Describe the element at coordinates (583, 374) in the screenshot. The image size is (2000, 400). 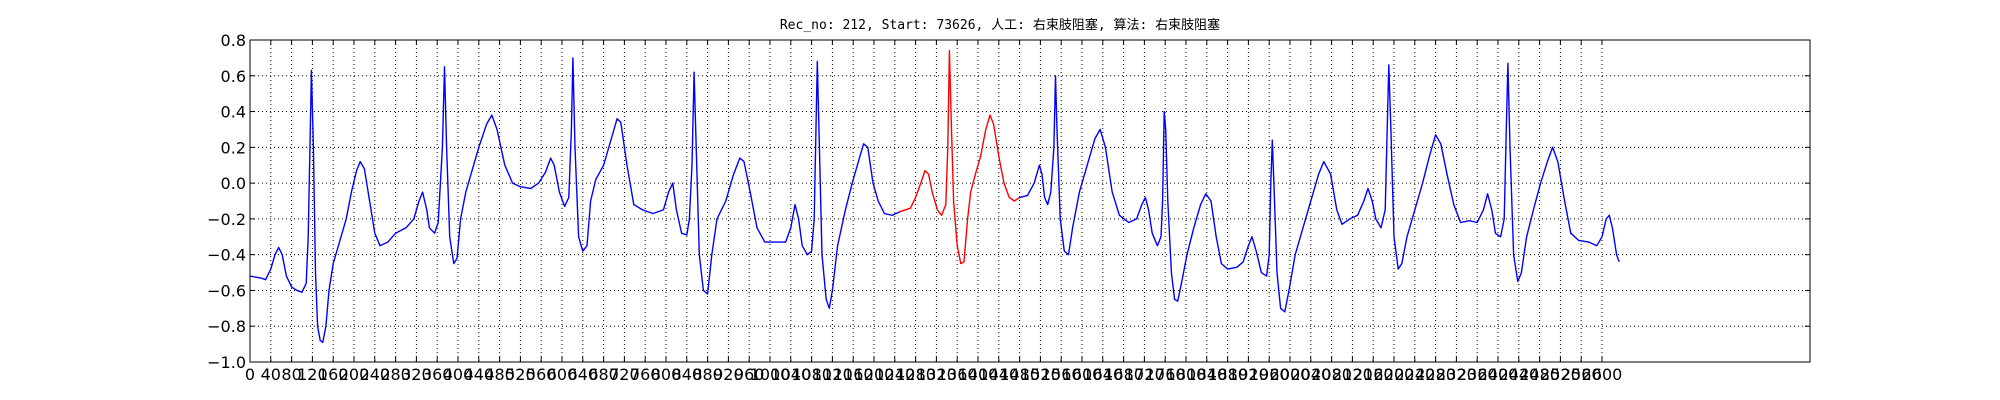
I see `x-tick-label: 640` at that location.